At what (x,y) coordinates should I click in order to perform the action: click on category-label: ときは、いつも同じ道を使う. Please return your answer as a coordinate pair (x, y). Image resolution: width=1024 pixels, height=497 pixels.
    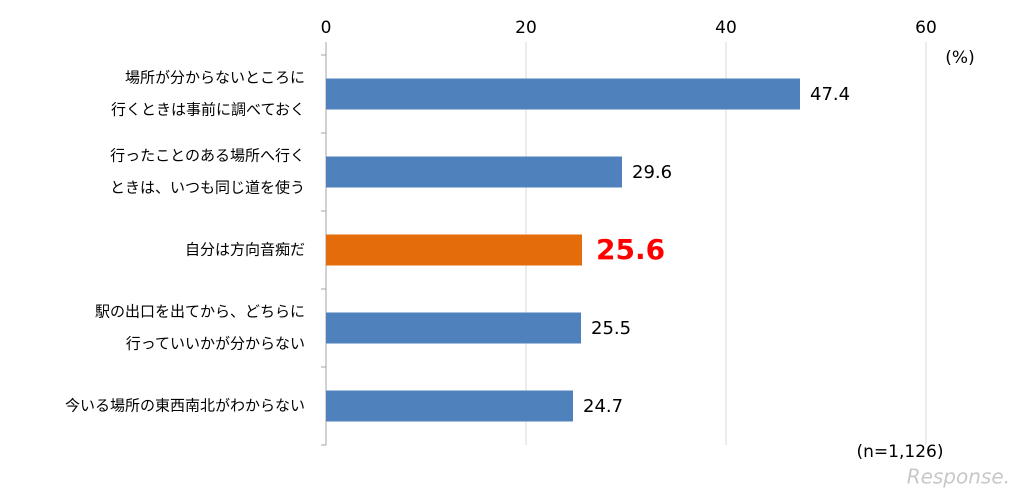
    Looking at the image, I should click on (207, 188).